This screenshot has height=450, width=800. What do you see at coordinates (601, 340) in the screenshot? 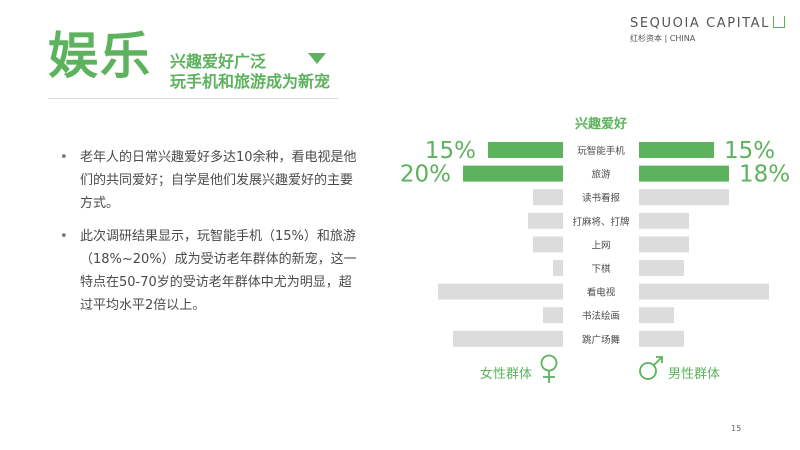
I see `category-label-8: 跳广场舞` at bounding box center [601, 340].